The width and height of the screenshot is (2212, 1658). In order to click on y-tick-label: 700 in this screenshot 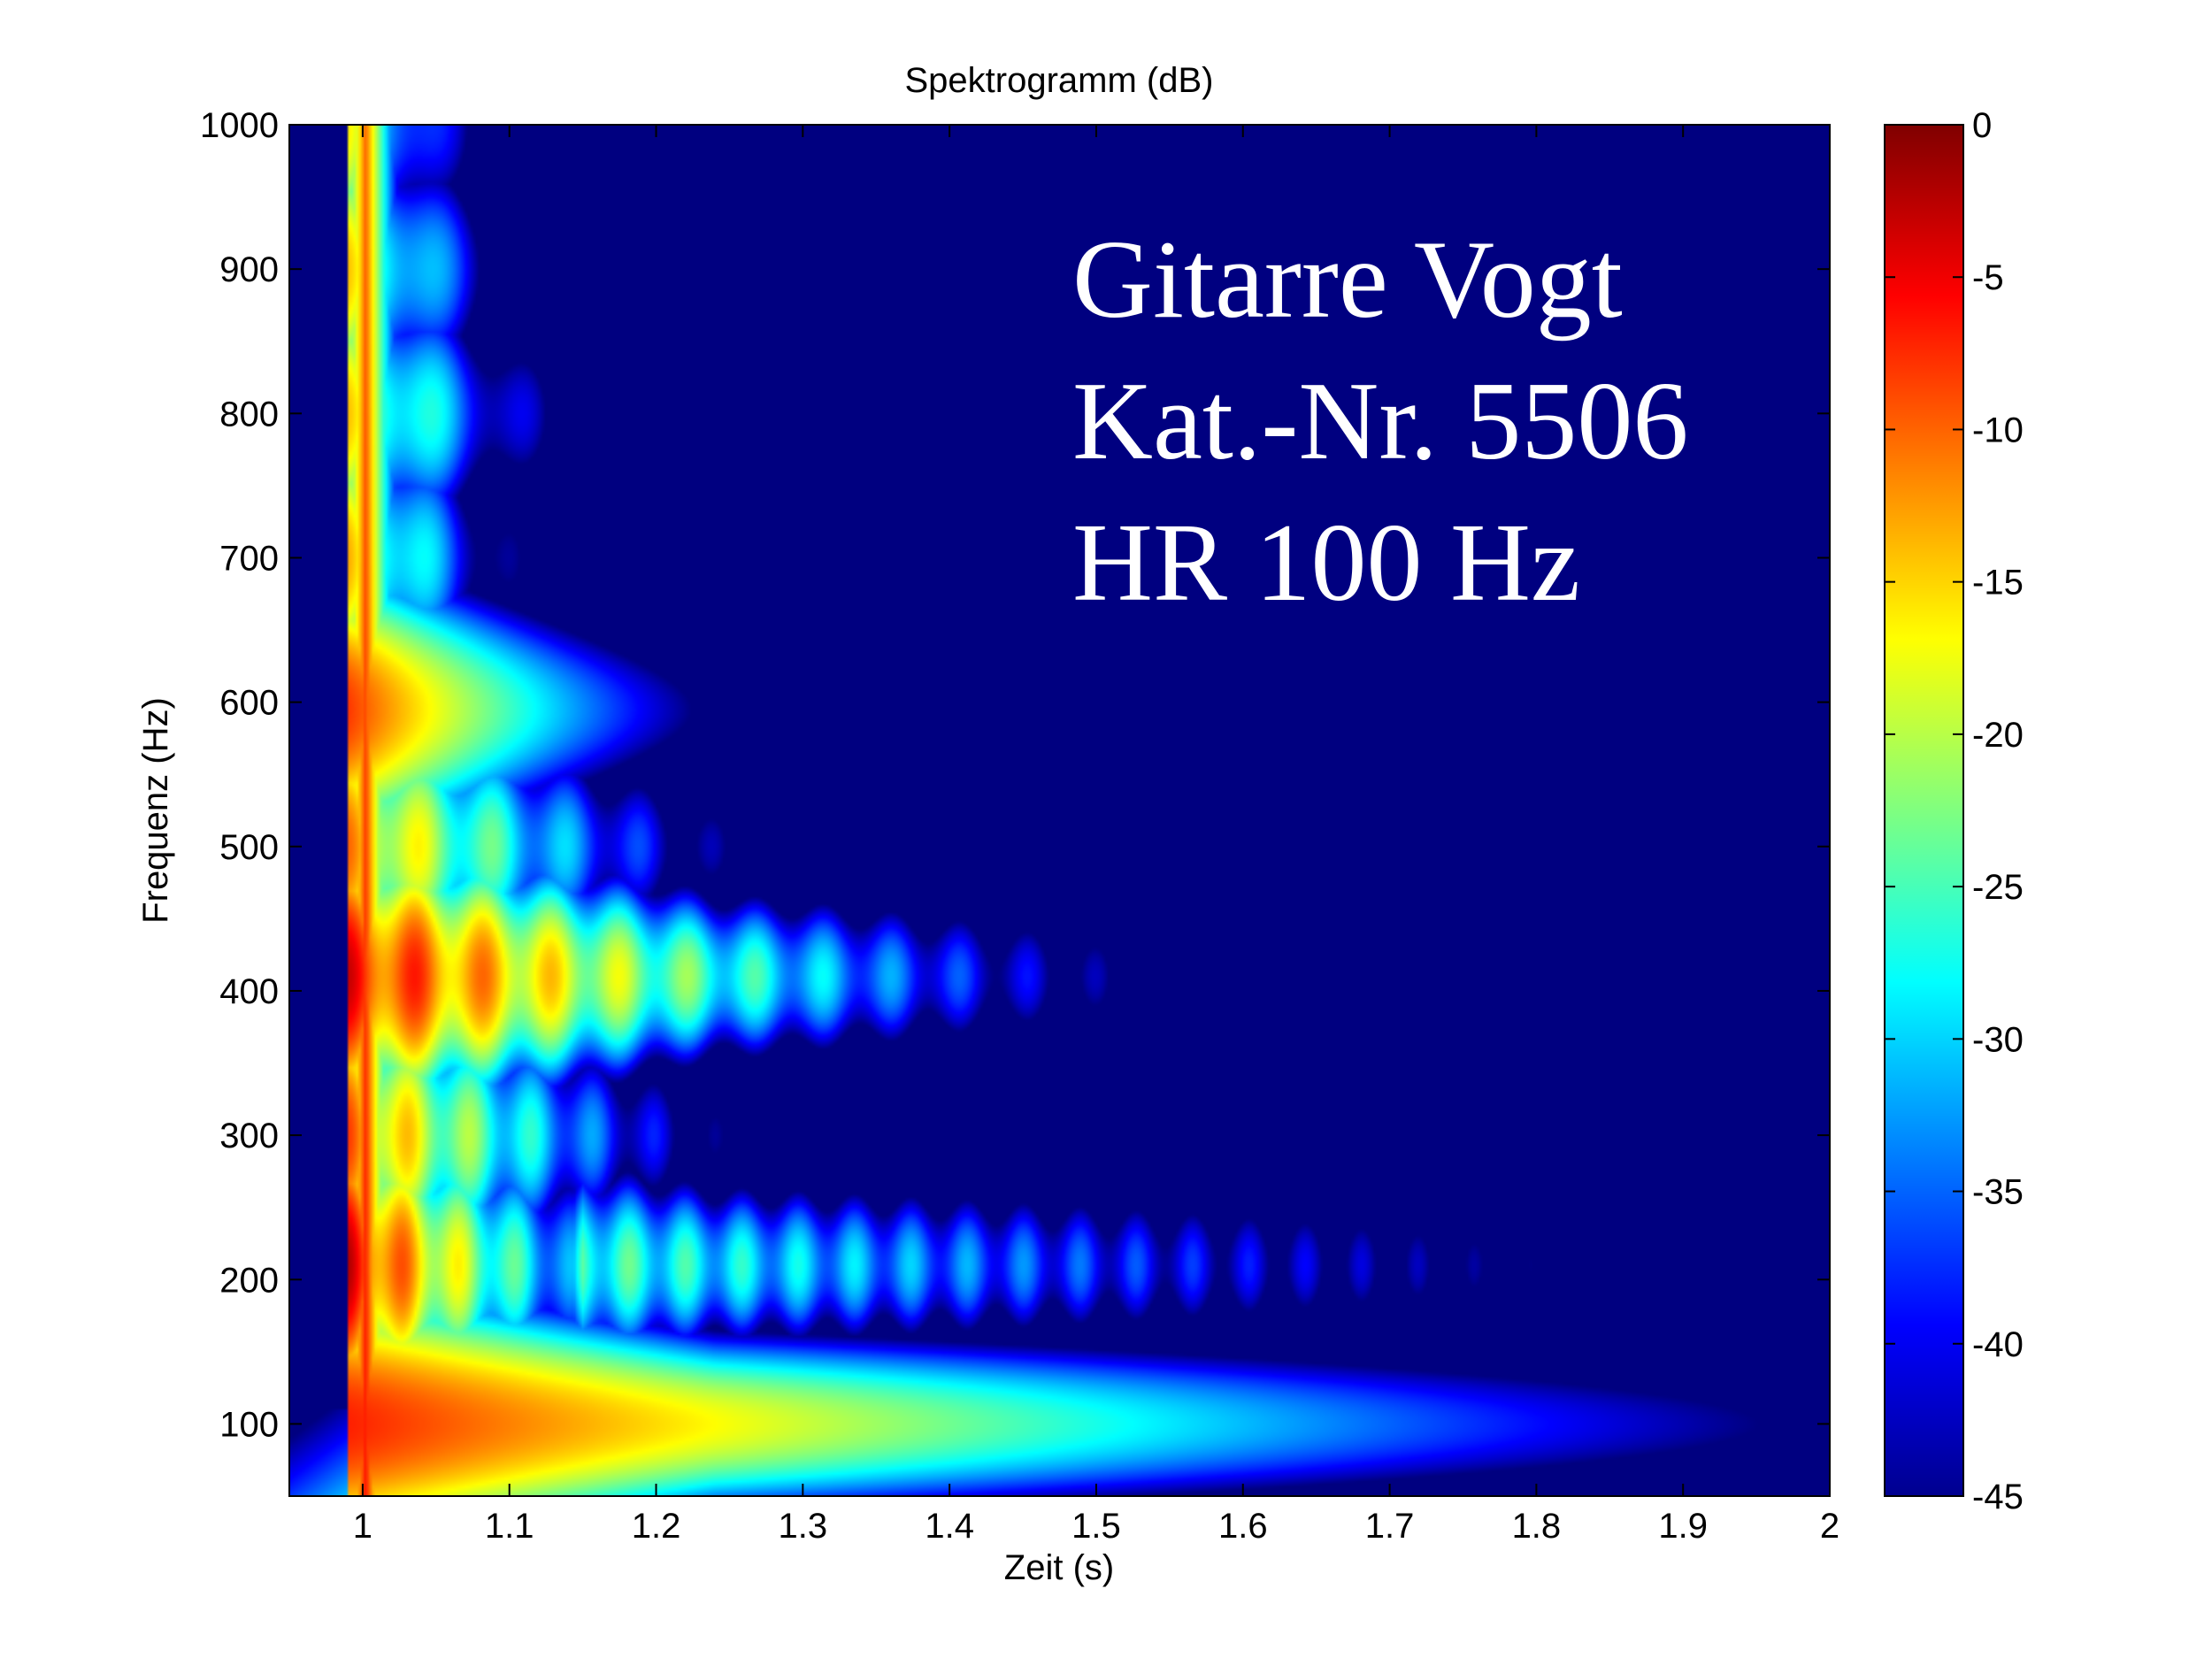, I will do `click(249, 558)`.